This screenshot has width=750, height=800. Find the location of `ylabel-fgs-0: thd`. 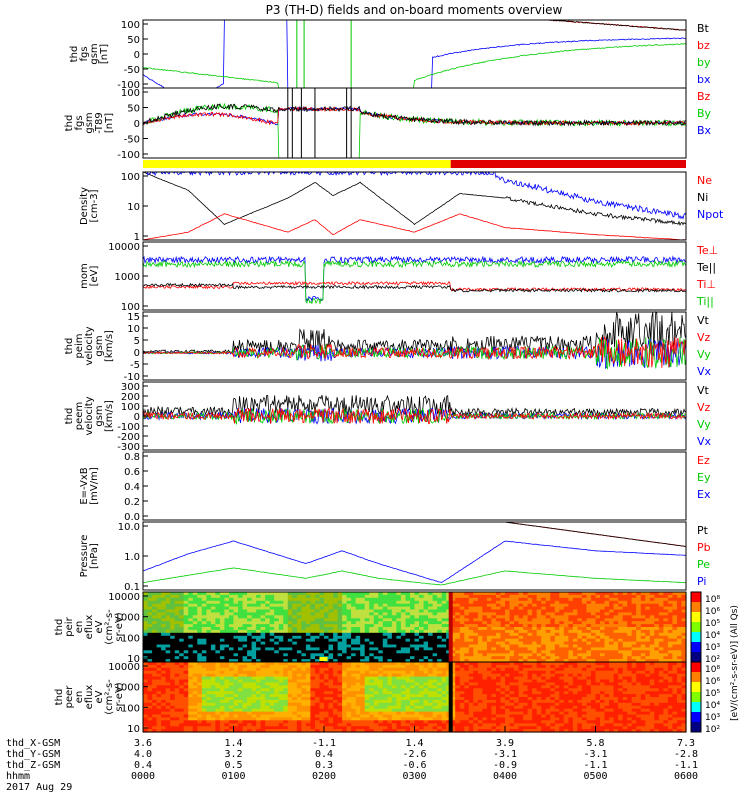

ylabel-fgs-0: thd is located at coordinates (74, 54).